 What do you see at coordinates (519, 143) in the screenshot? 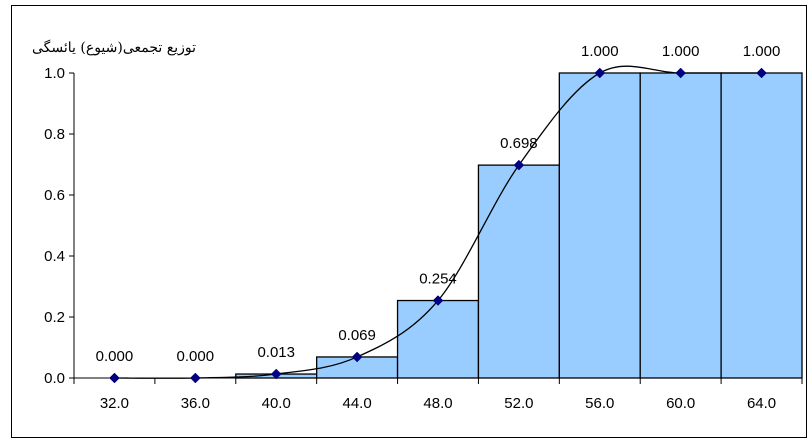
I see `data-label-52.0: 0.698` at bounding box center [519, 143].